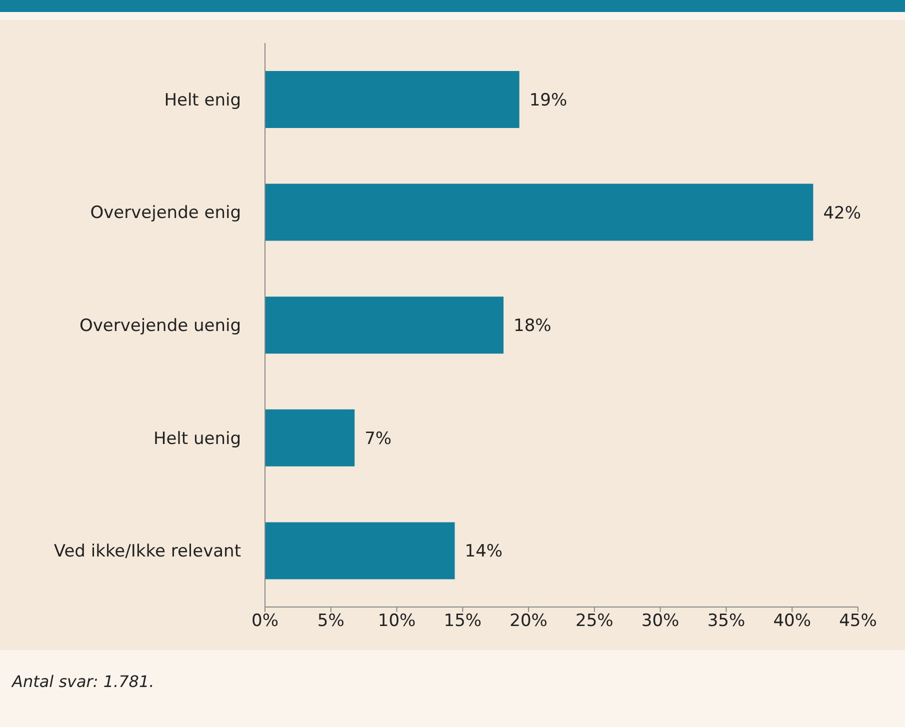 This screenshot has height=727, width=905. Describe the element at coordinates (378, 438) in the screenshot. I see `data-label: 7%` at that location.